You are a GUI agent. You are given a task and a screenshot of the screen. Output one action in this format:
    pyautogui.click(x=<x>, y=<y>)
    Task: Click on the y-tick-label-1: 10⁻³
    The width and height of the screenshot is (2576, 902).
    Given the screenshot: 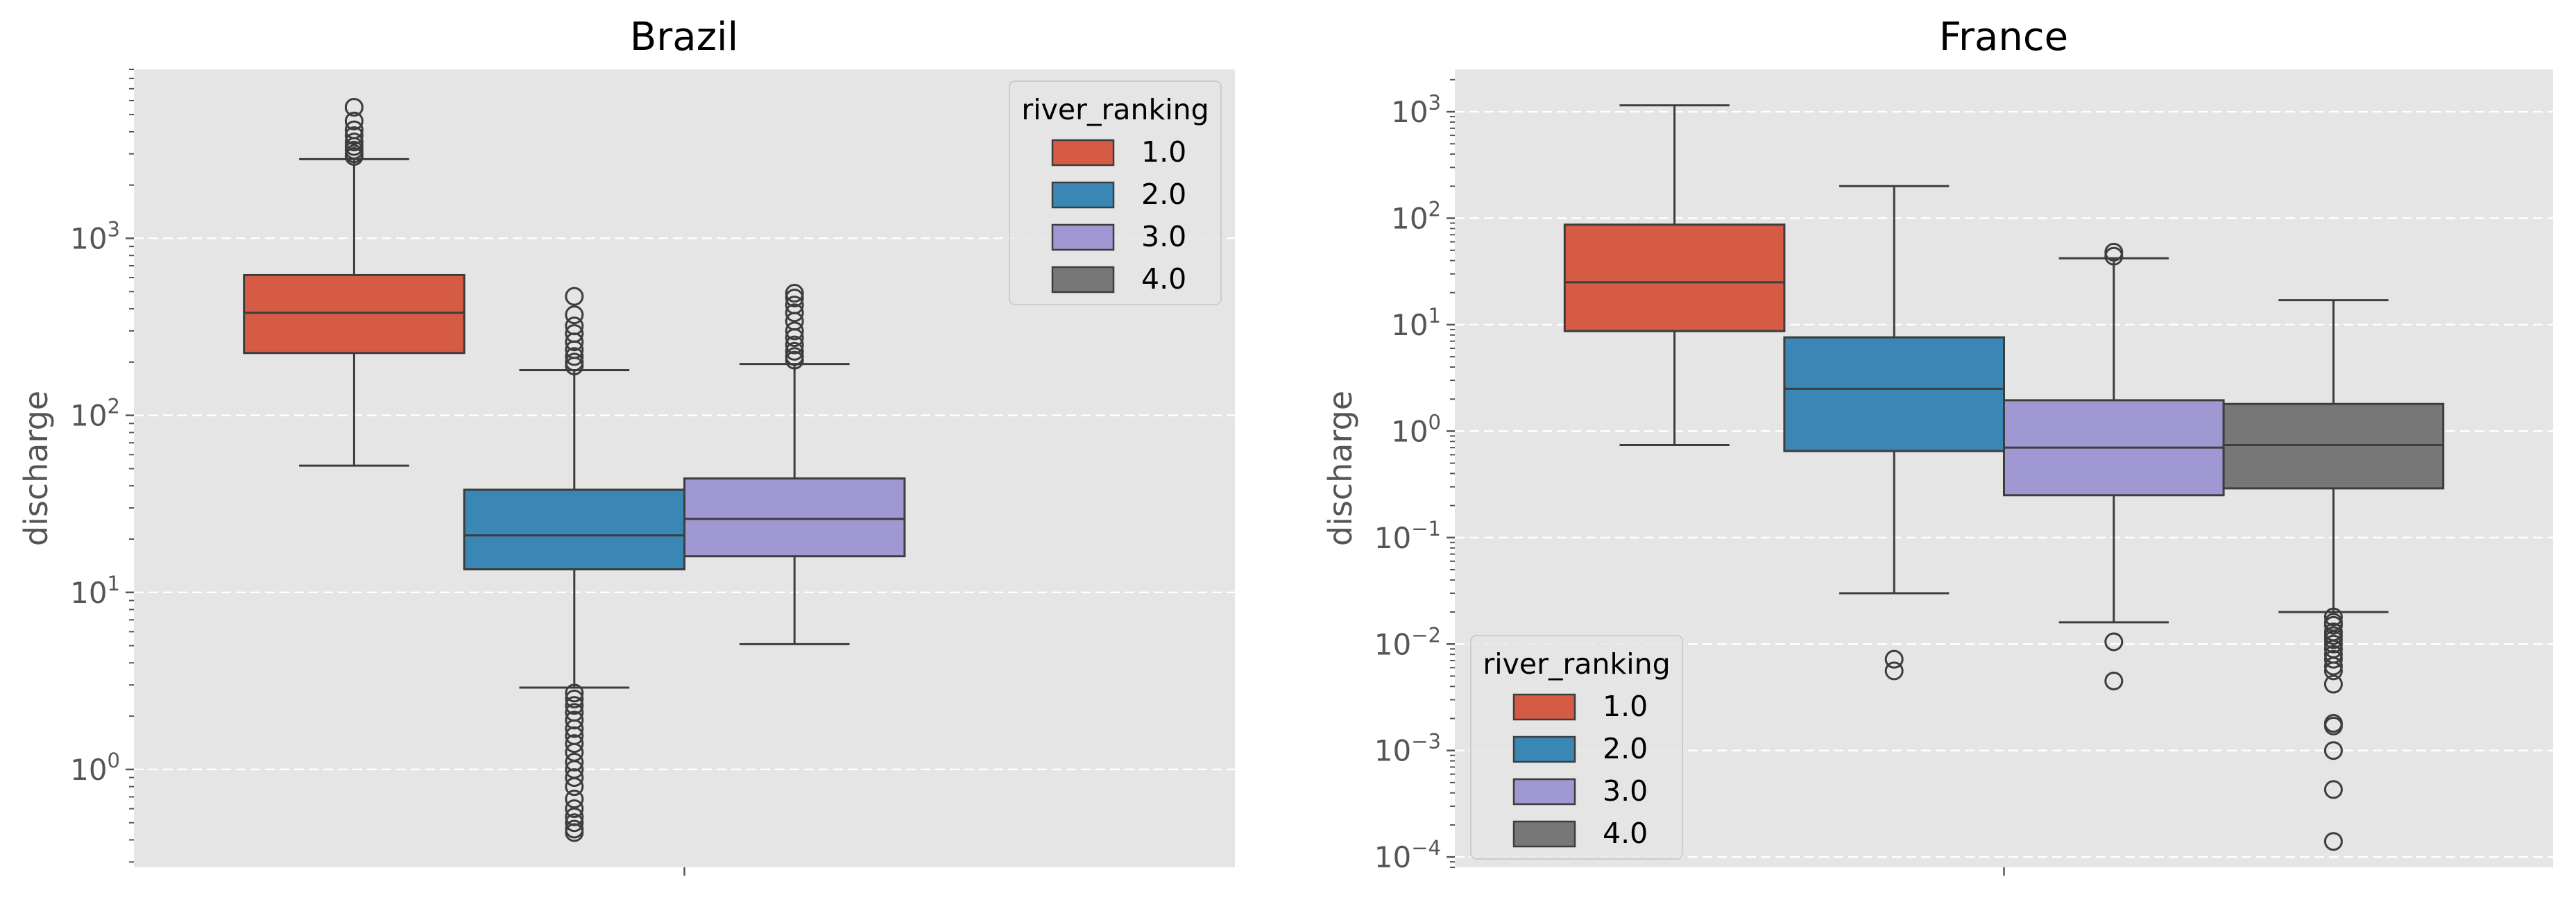 What is the action you would take?
    pyautogui.click(x=1407, y=749)
    